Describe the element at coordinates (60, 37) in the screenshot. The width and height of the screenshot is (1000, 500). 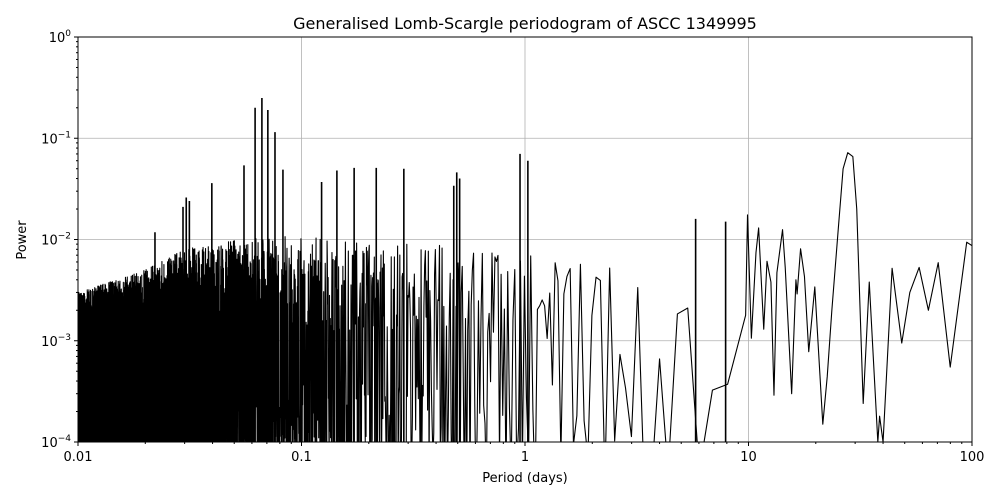
I see `y-tick-label: 10⁰` at that location.